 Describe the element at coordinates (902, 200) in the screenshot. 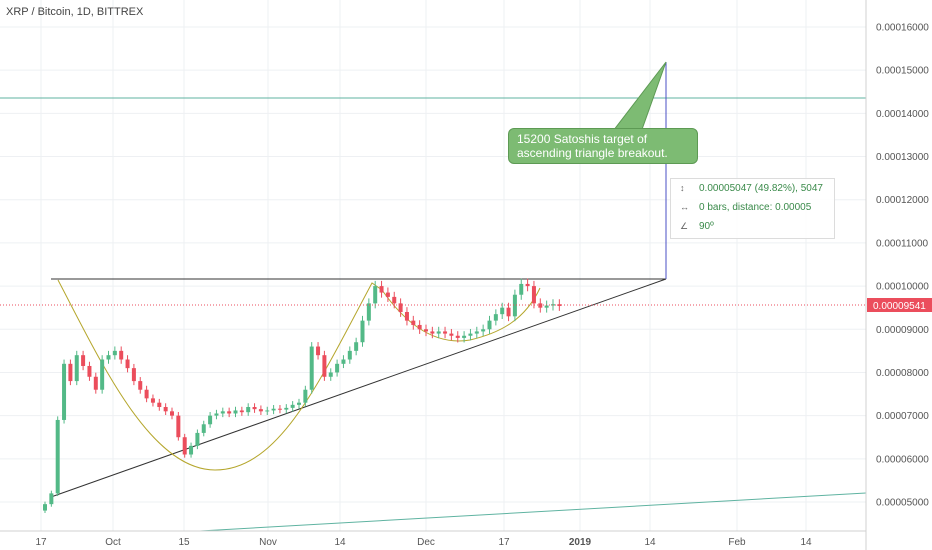

I see `y-tick-label: 0.00012000` at that location.